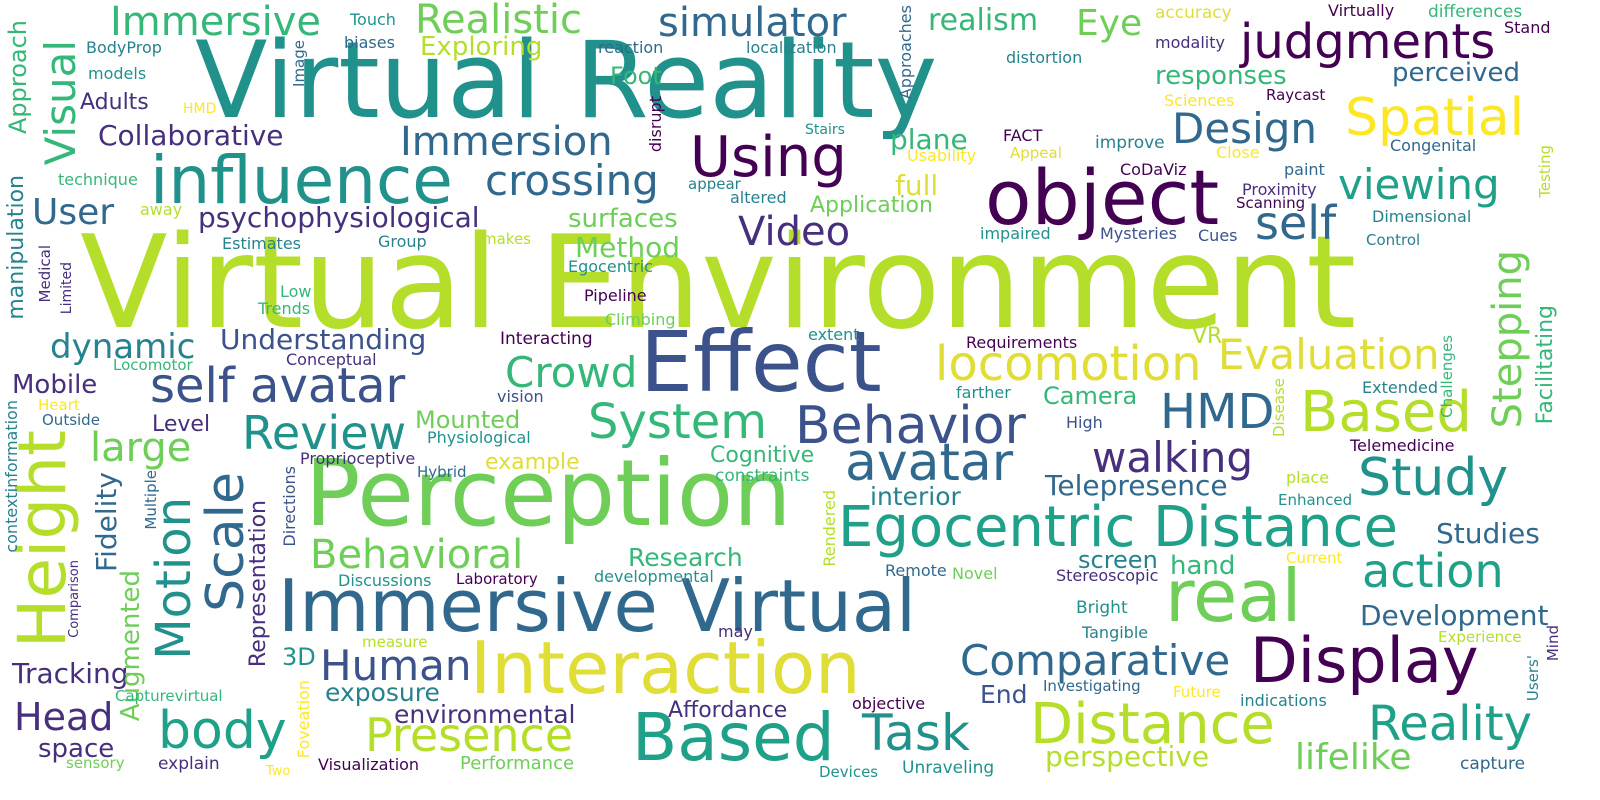 The image size is (1600, 800). Describe the element at coordinates (1218, 235) in the screenshot. I see `word-cues: Cues` at that location.